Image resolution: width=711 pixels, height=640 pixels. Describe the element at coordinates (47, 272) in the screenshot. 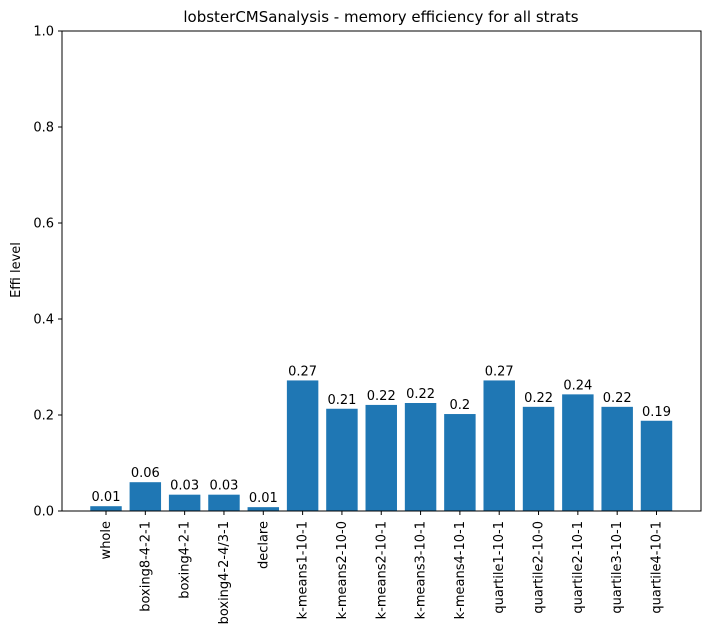

I see `y-axis: 0.0 0.2 0.4 0.6 0.8 1.0` at that location.